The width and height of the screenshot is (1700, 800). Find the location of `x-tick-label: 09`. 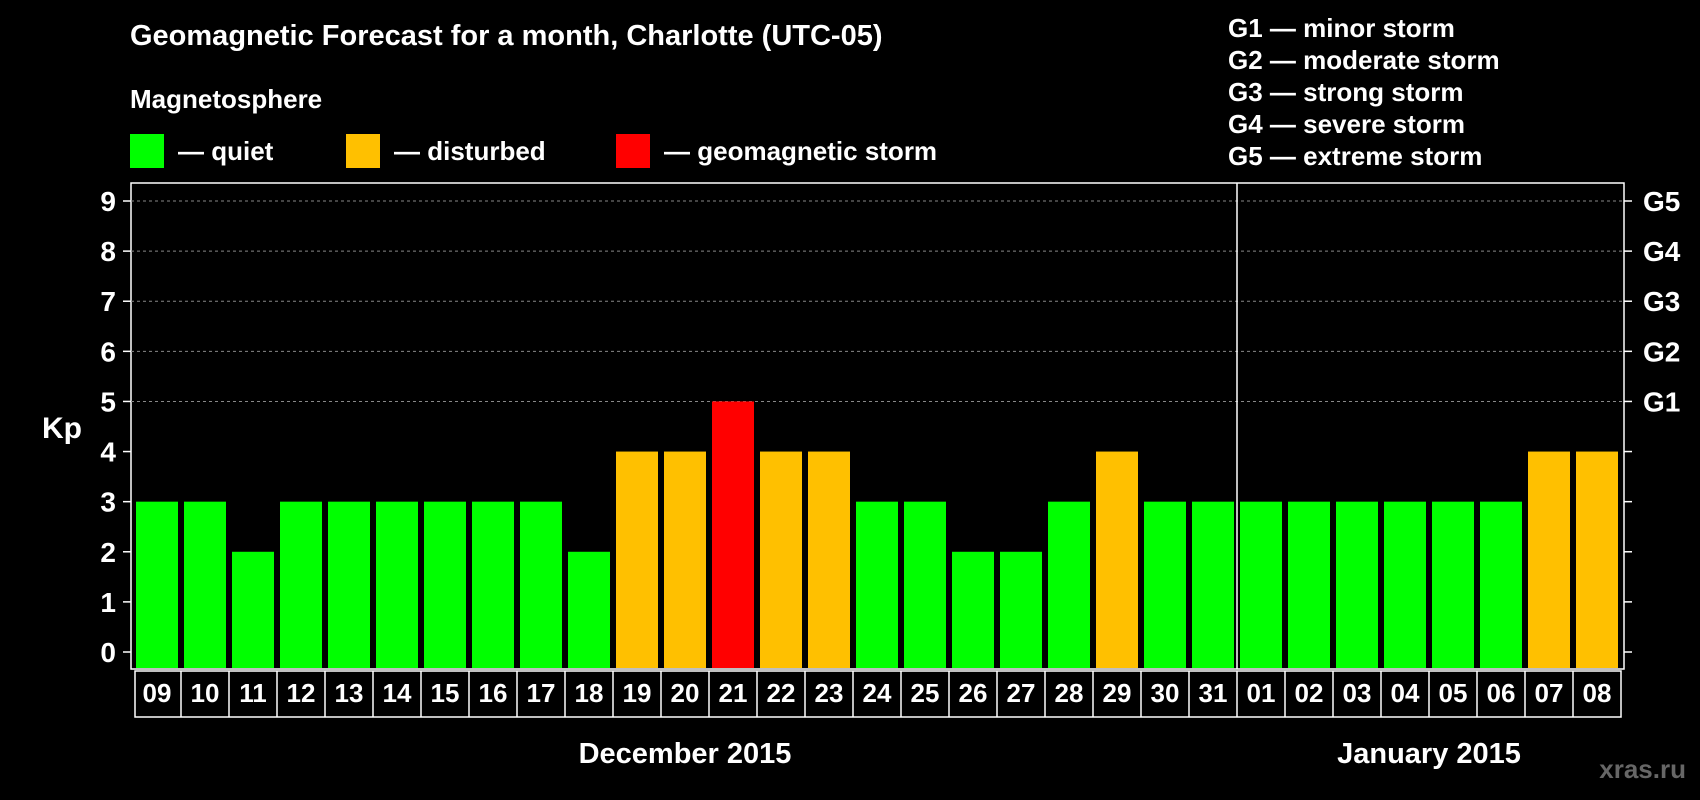

x-tick-label: 09 is located at coordinates (157, 693).